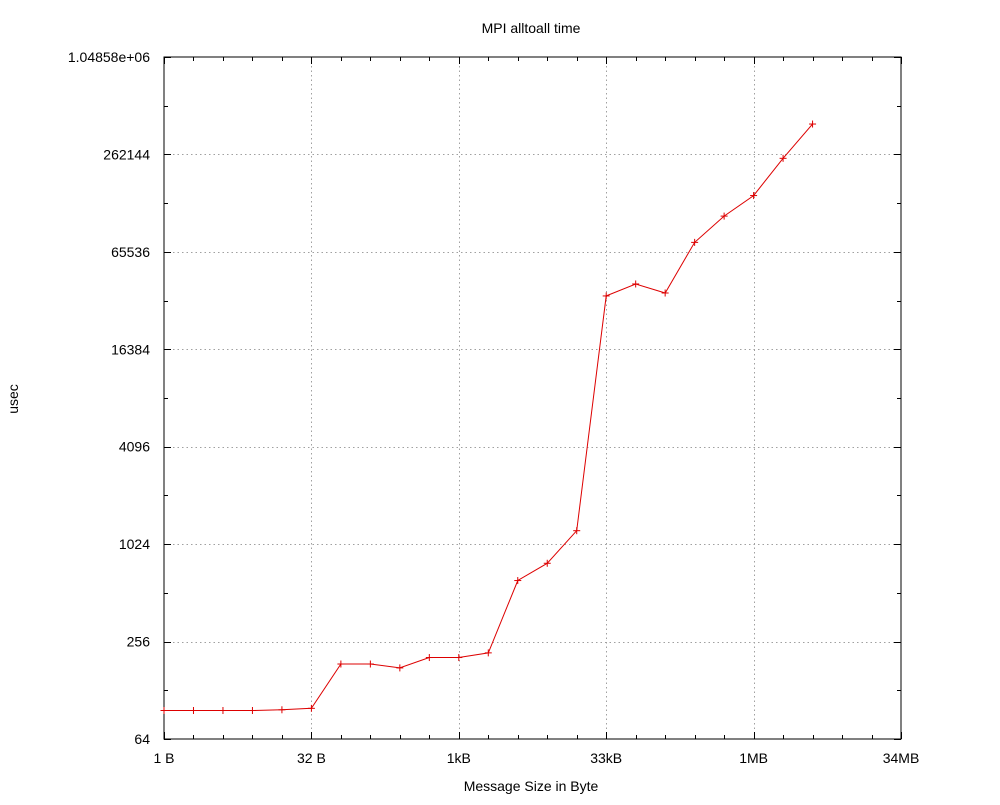 The image size is (1000, 805). I want to click on x-tick-label: 34MB, so click(901, 758).